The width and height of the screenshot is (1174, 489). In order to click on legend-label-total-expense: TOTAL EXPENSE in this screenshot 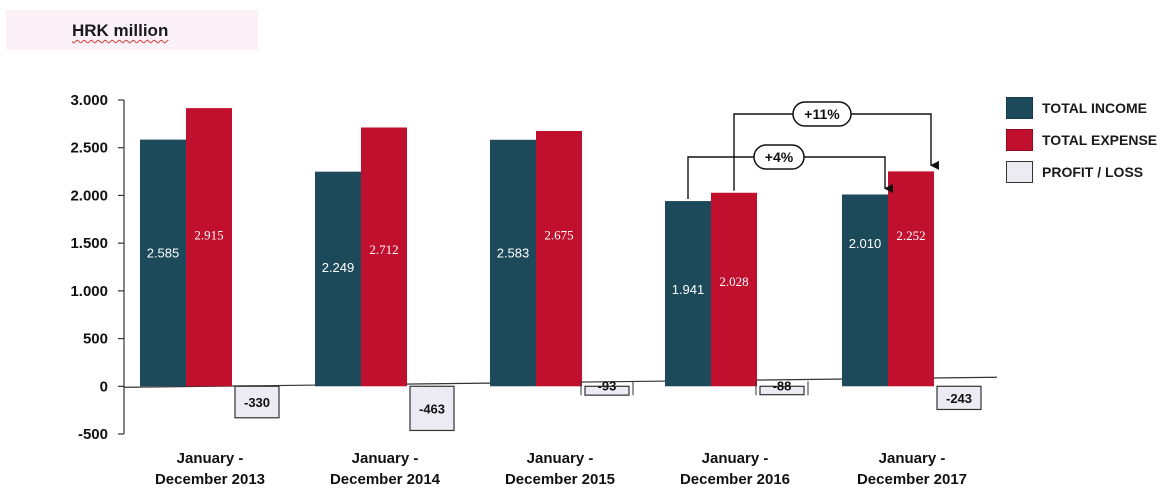, I will do `click(1100, 140)`.